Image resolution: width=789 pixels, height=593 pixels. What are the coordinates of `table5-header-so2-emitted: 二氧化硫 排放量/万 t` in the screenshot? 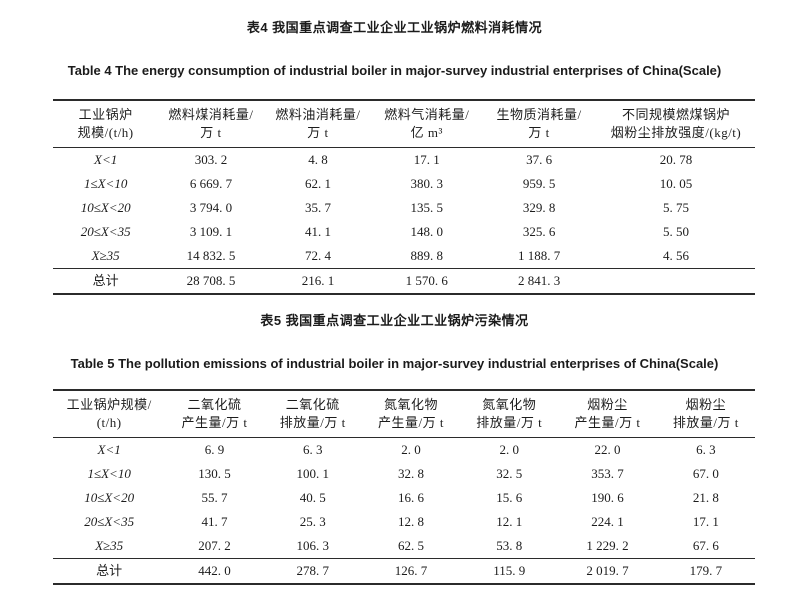 It's located at (313, 414).